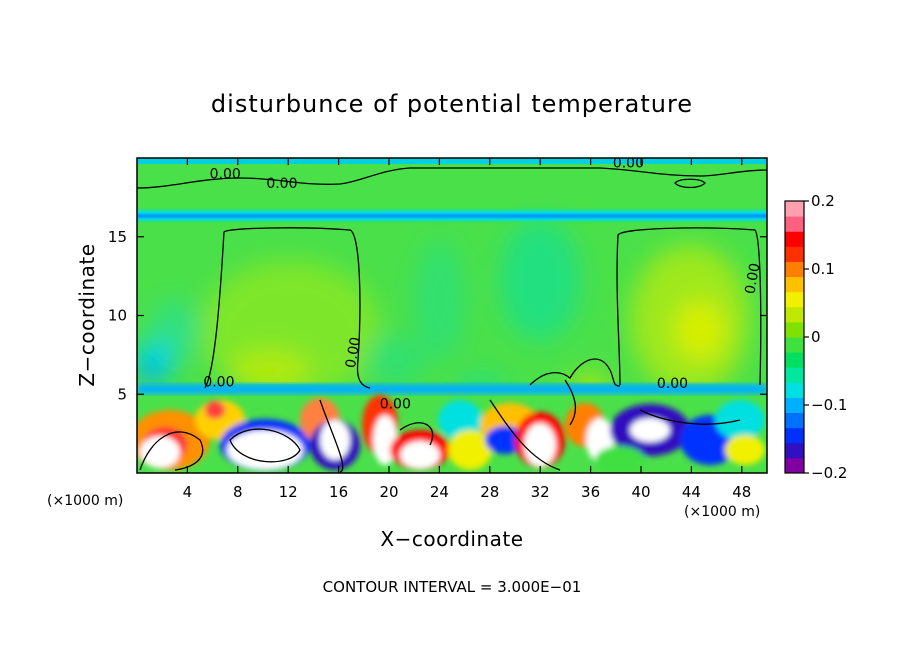  What do you see at coordinates (829, 405) in the screenshot?
I see `colorbar-tick-label: −0.1` at bounding box center [829, 405].